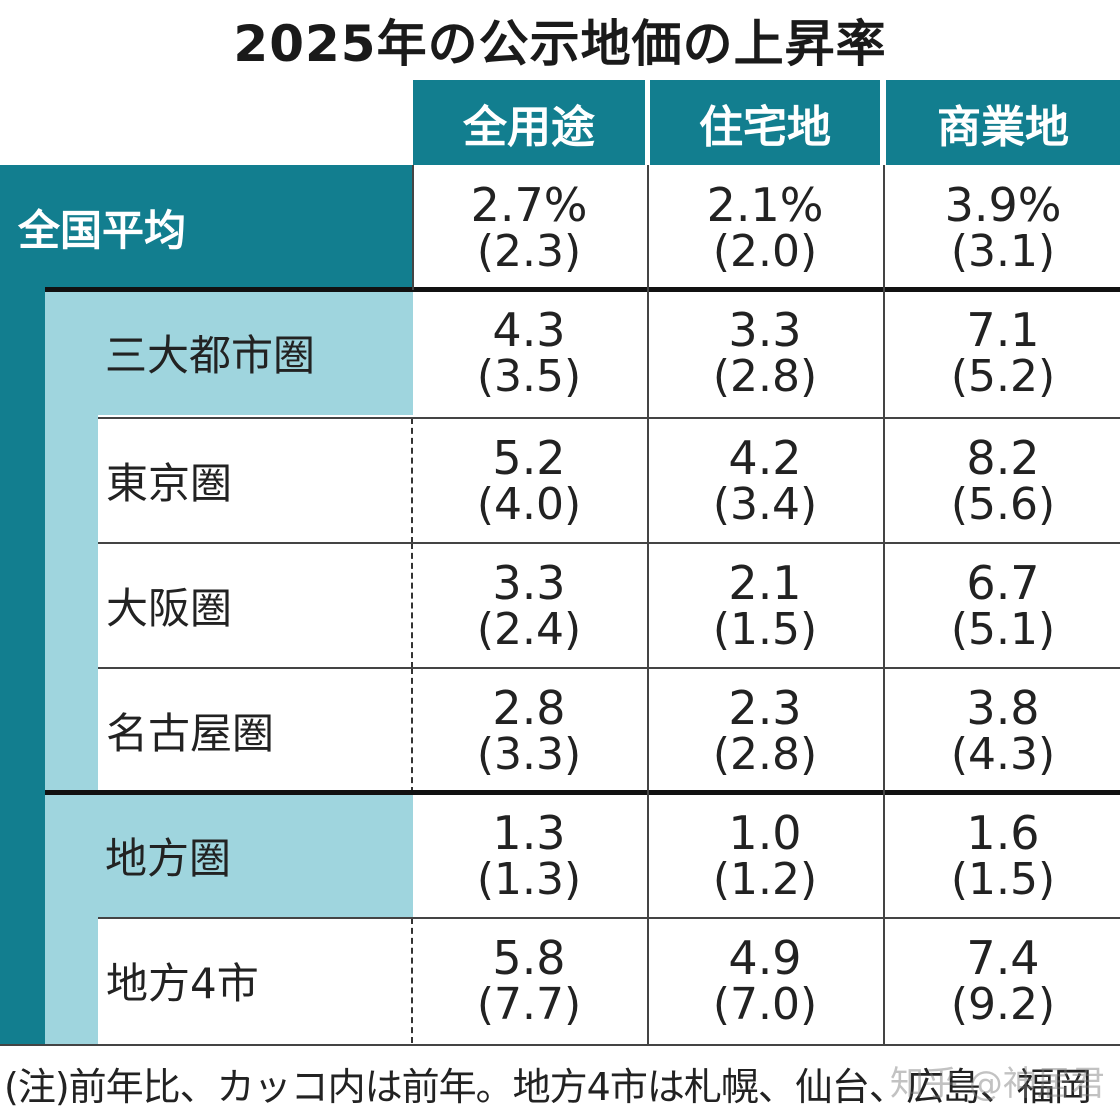  I want to click on cell-value: 4.2, so click(765, 457).